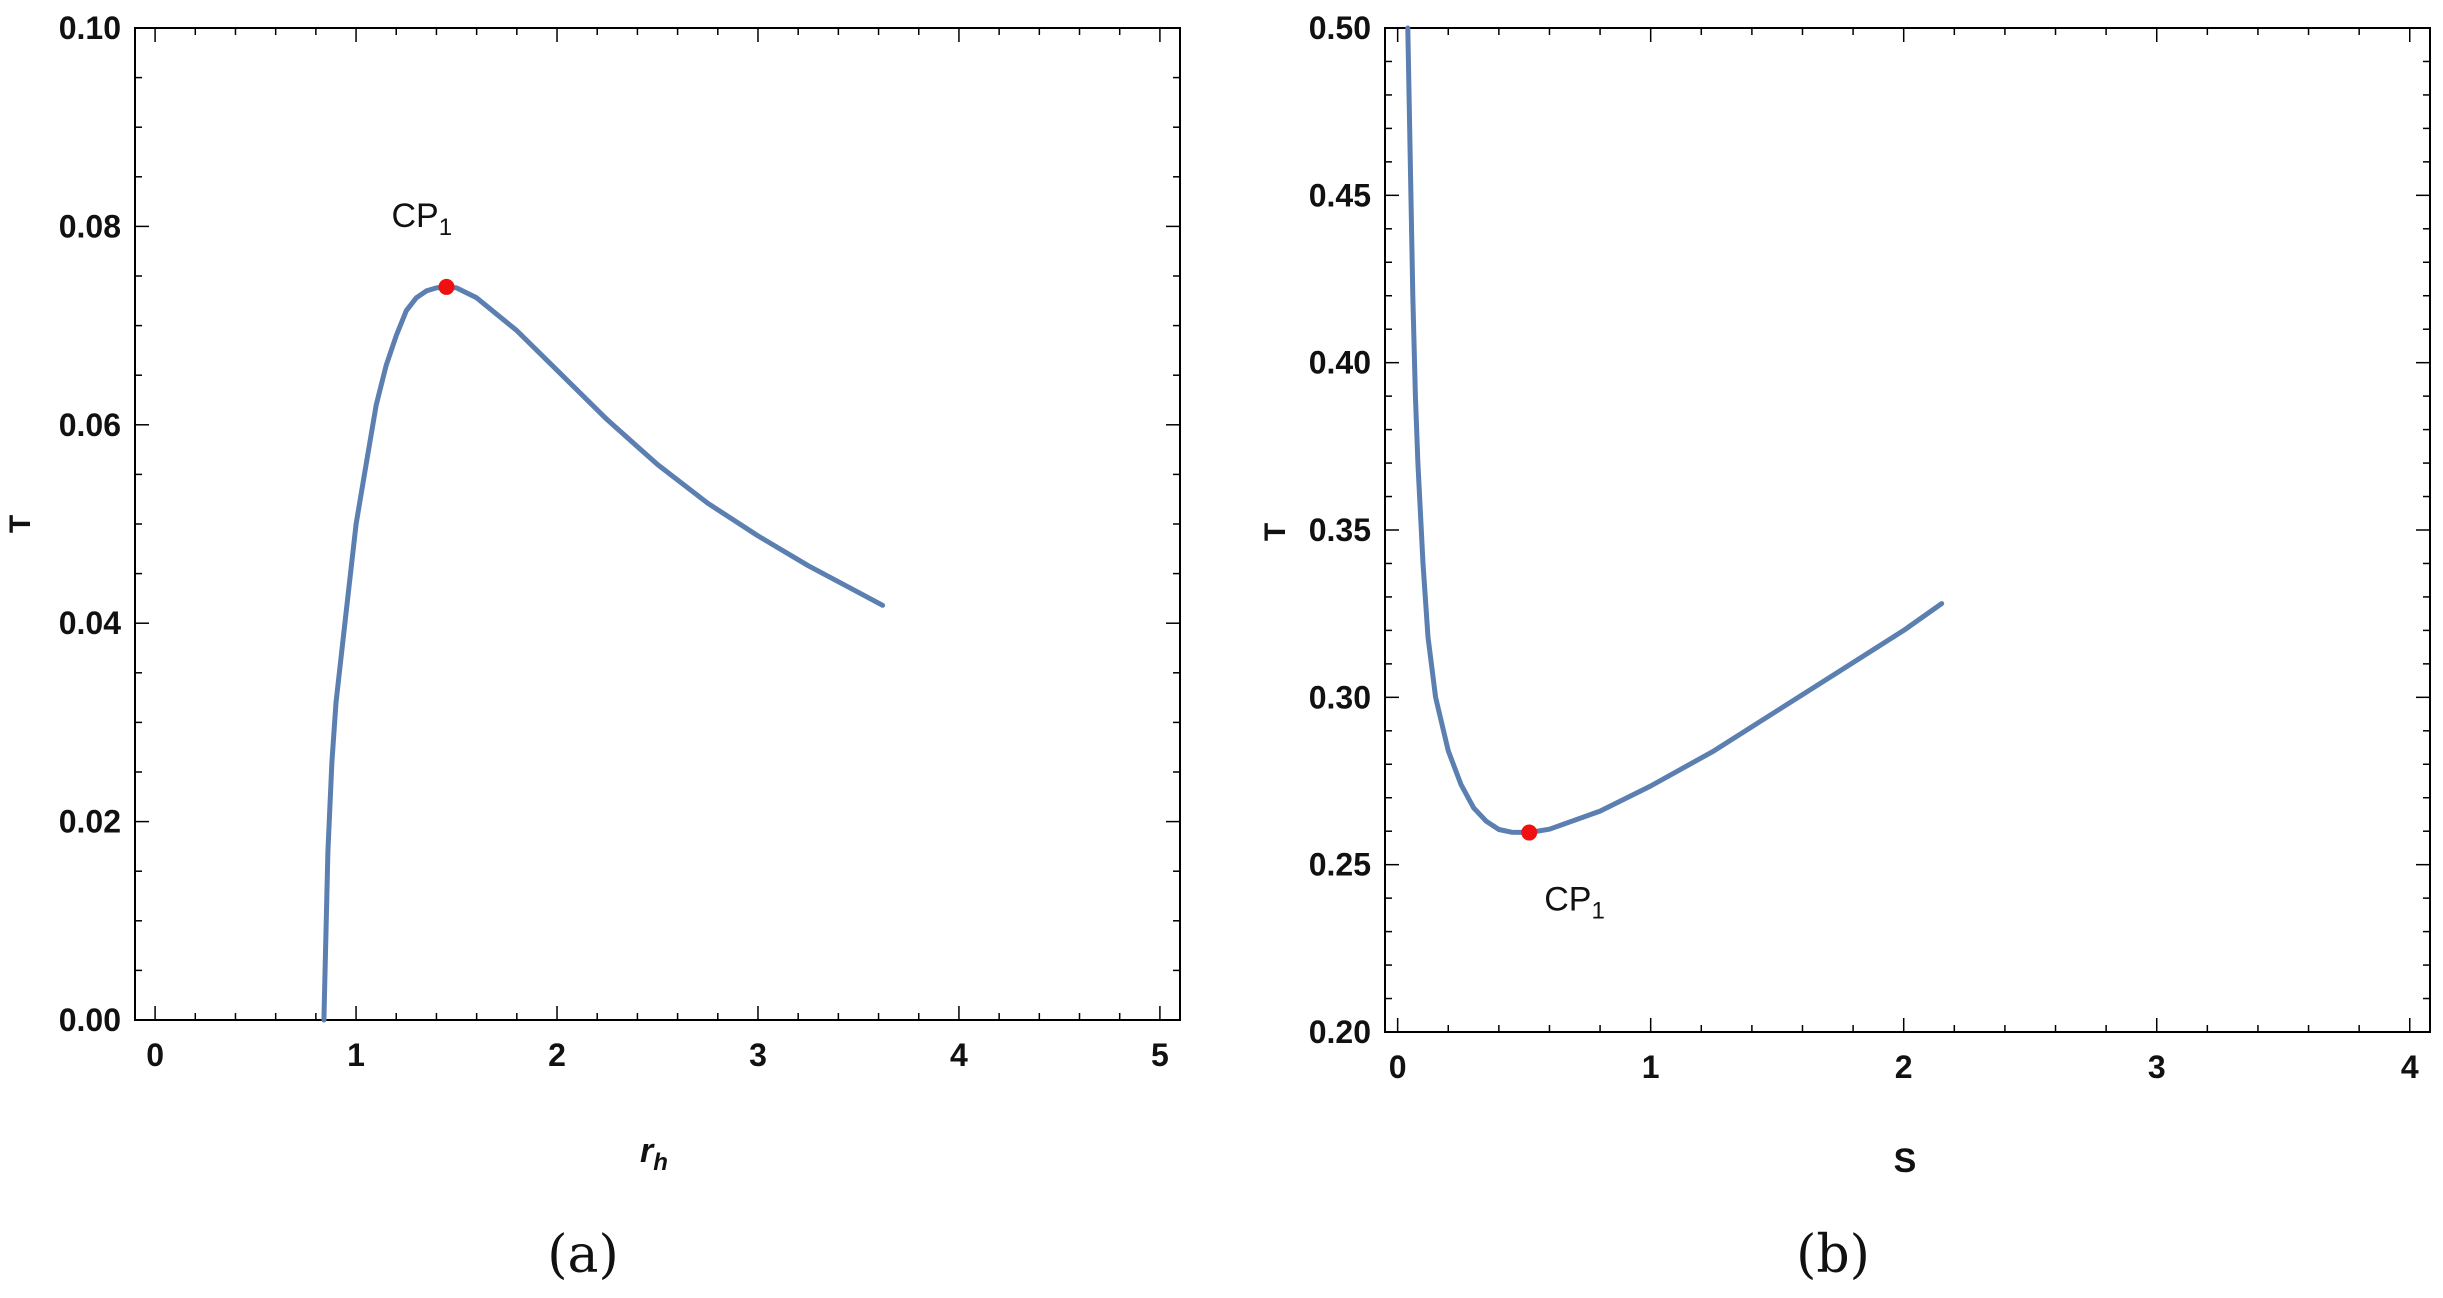 This screenshot has height=1298, width=2443. What do you see at coordinates (657, 1055) in the screenshot?
I see `panel-a-x-tick-labels: 0 1 2 3 4 5` at bounding box center [657, 1055].